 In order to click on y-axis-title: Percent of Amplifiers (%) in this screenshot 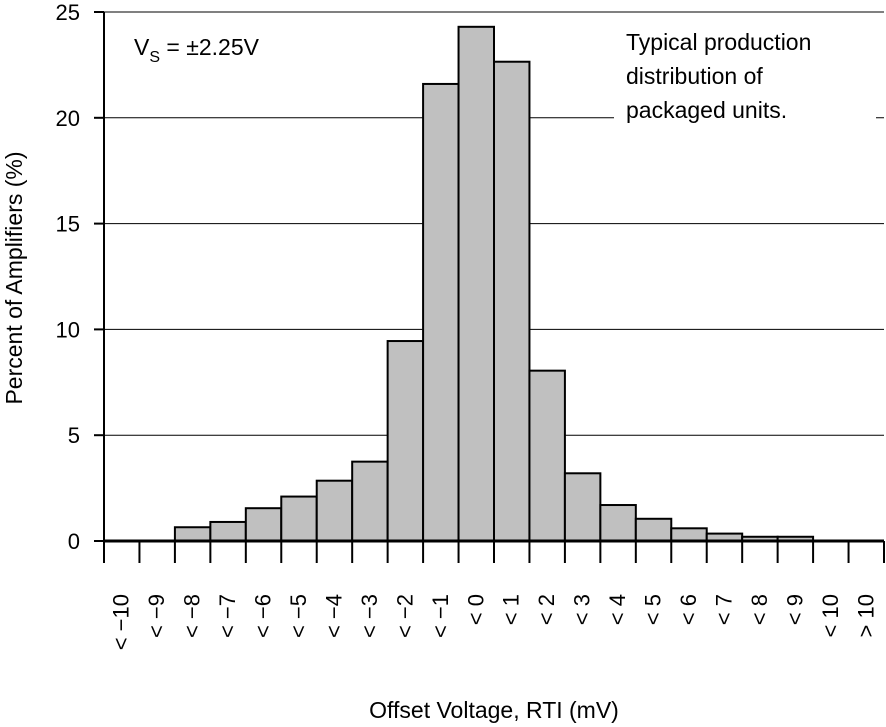, I will do `click(14, 277)`.